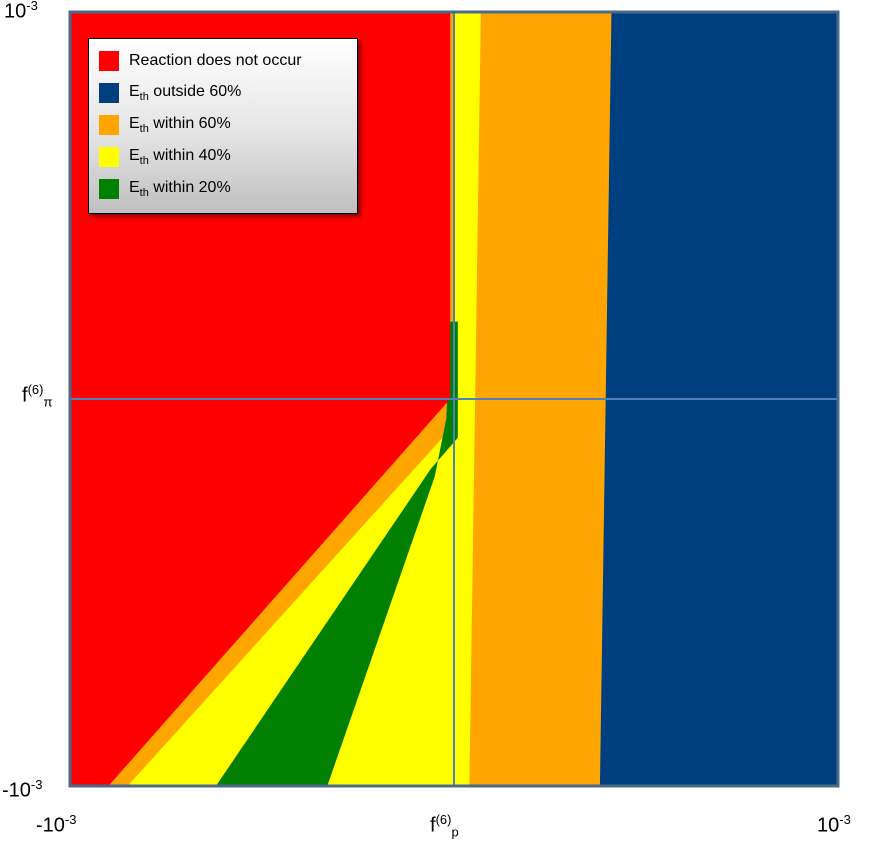  I want to click on legend-item-outside60: Eth outside 60%, so click(170, 93).